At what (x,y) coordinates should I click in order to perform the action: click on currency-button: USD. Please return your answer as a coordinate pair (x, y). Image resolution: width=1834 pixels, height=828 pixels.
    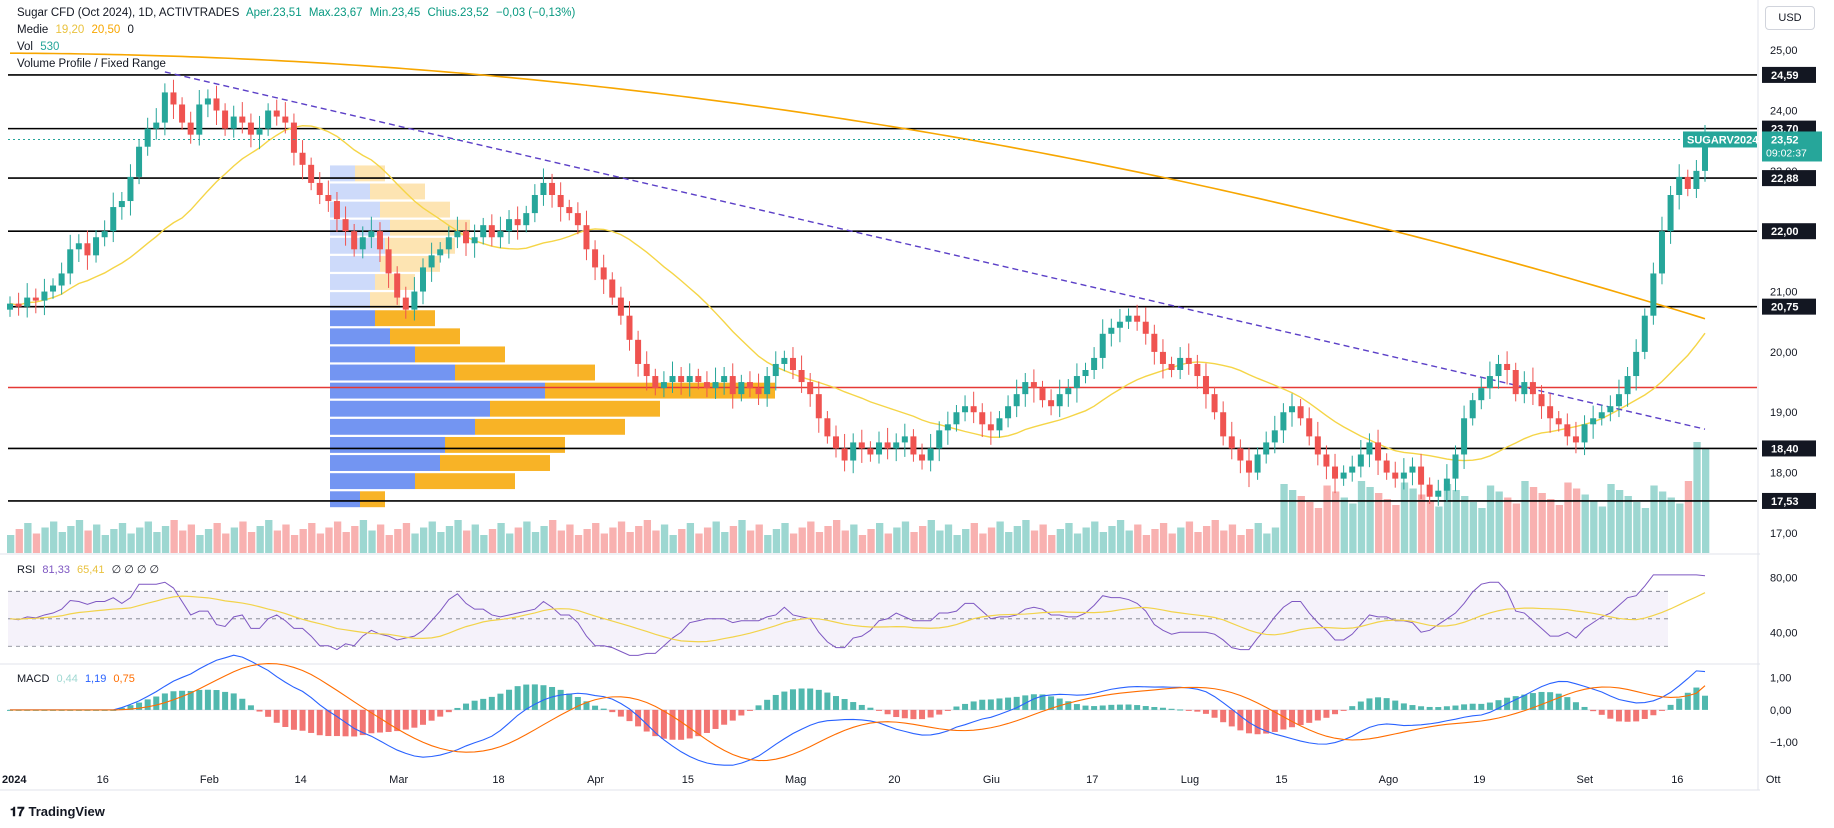
    Looking at the image, I should click on (1790, 18).